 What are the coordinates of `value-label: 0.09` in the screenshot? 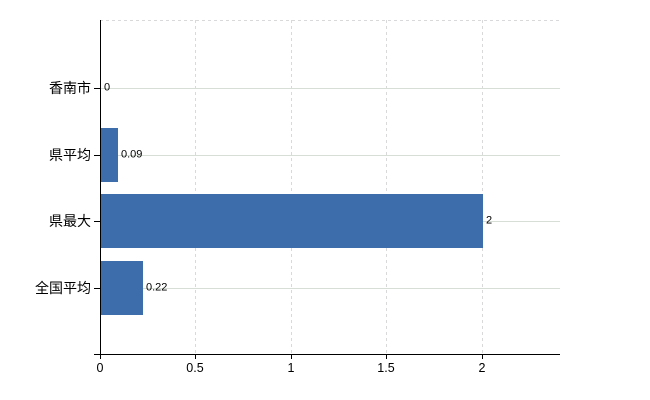 It's located at (132, 154).